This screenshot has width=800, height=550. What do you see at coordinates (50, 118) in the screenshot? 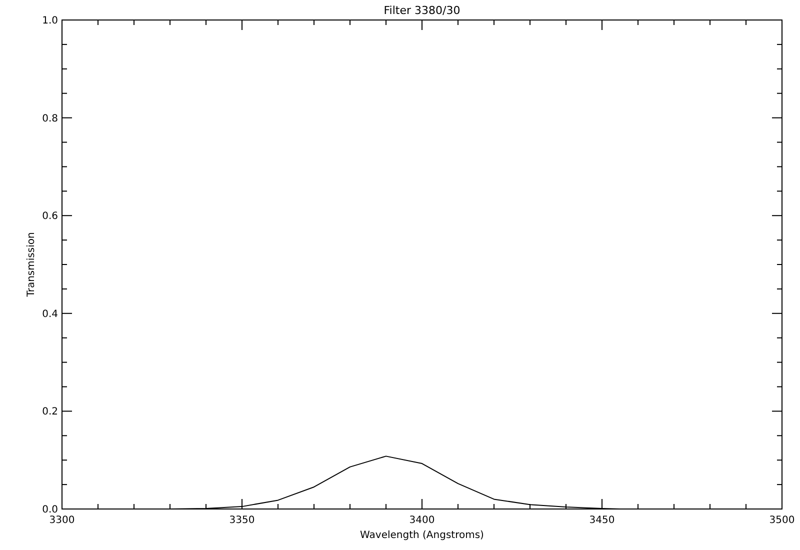
I see `y-tick-label: 0.8` at bounding box center [50, 118].